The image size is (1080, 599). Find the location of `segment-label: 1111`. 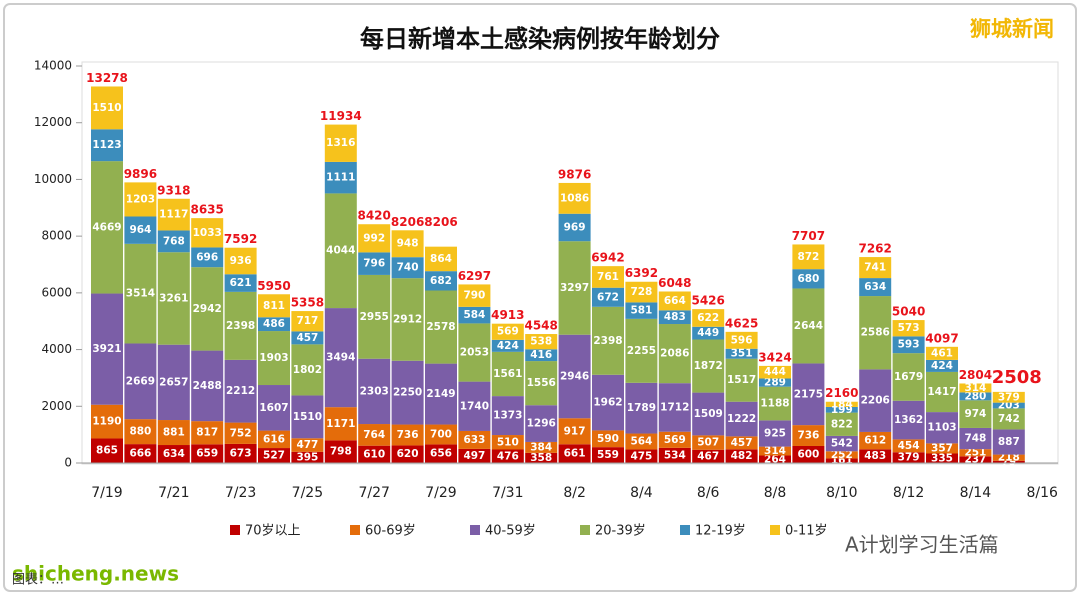

segment-label: 1111 is located at coordinates (340, 178).